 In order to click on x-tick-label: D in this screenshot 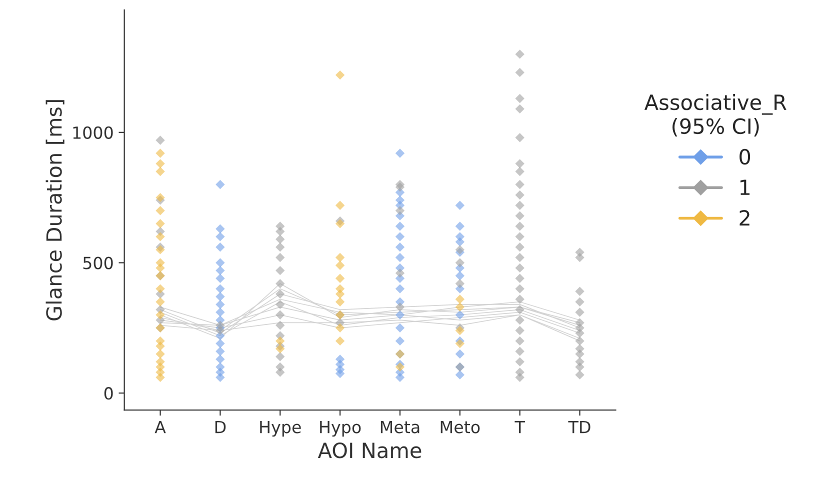, I will do `click(220, 427)`.